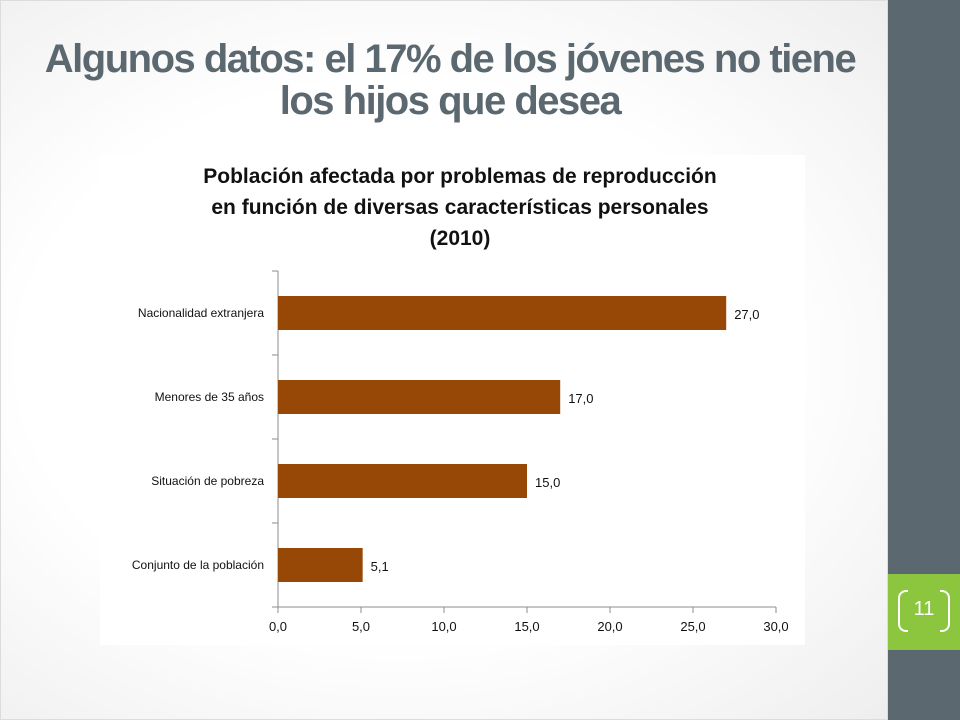 The width and height of the screenshot is (960, 720). I want to click on category-label: Conjunto de la población, so click(198, 565).